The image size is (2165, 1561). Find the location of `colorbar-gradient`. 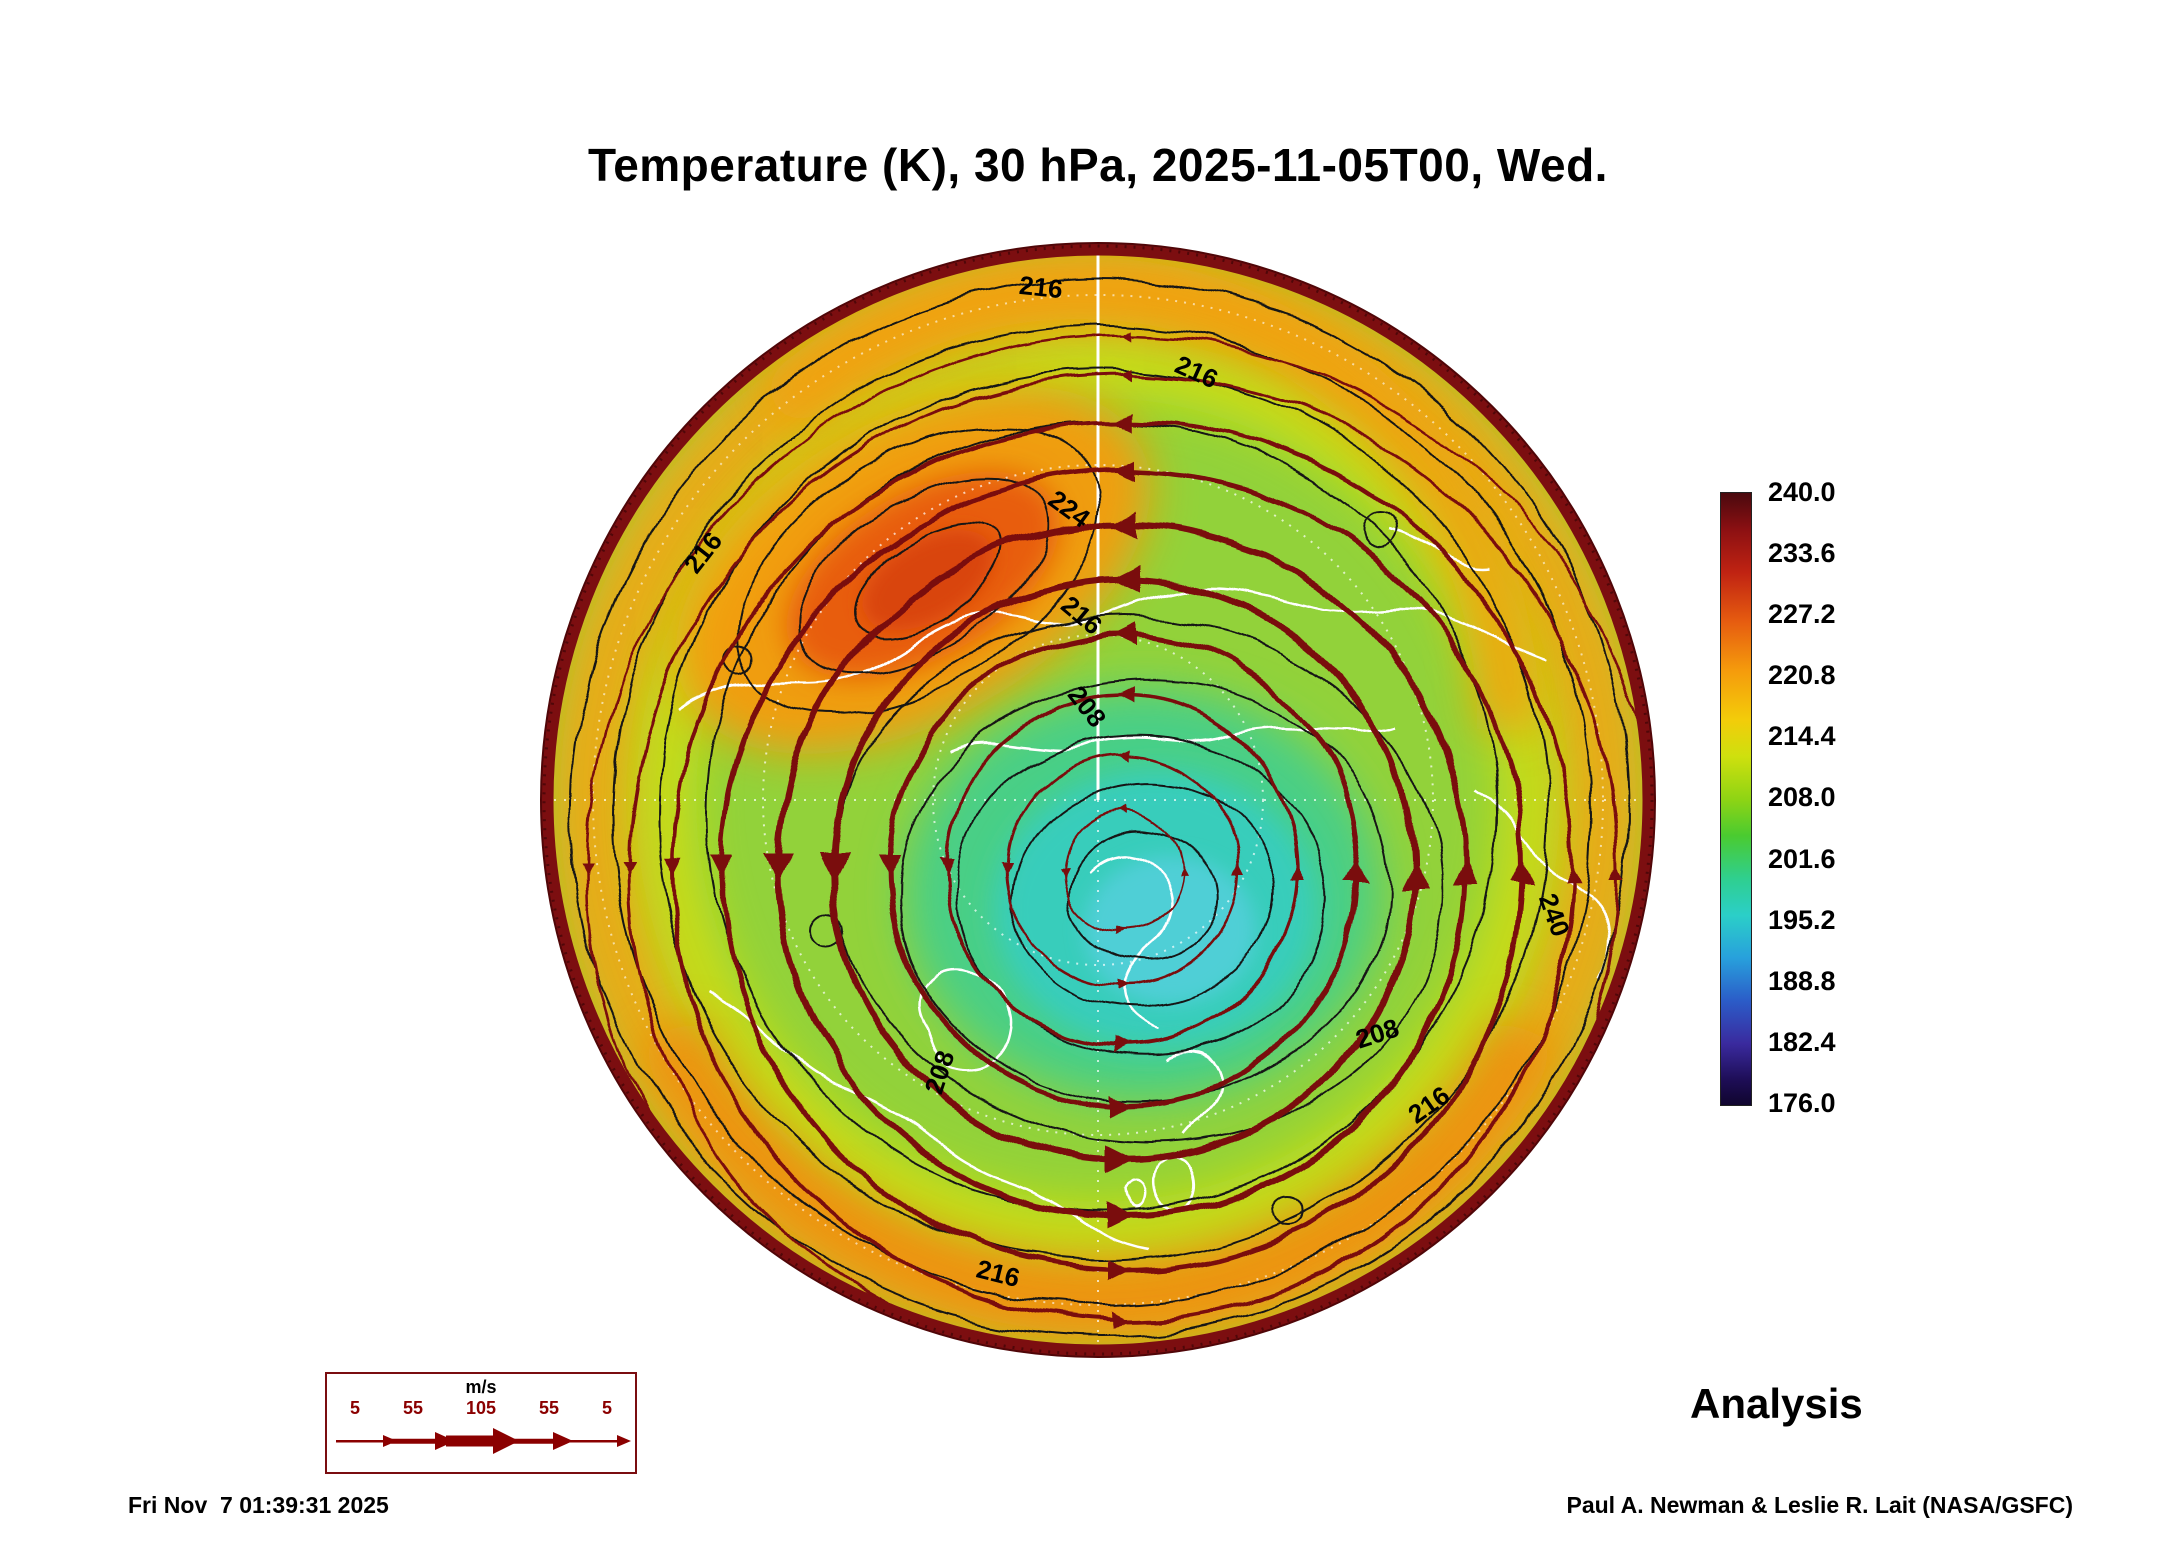

colorbar-gradient is located at coordinates (1736, 799).